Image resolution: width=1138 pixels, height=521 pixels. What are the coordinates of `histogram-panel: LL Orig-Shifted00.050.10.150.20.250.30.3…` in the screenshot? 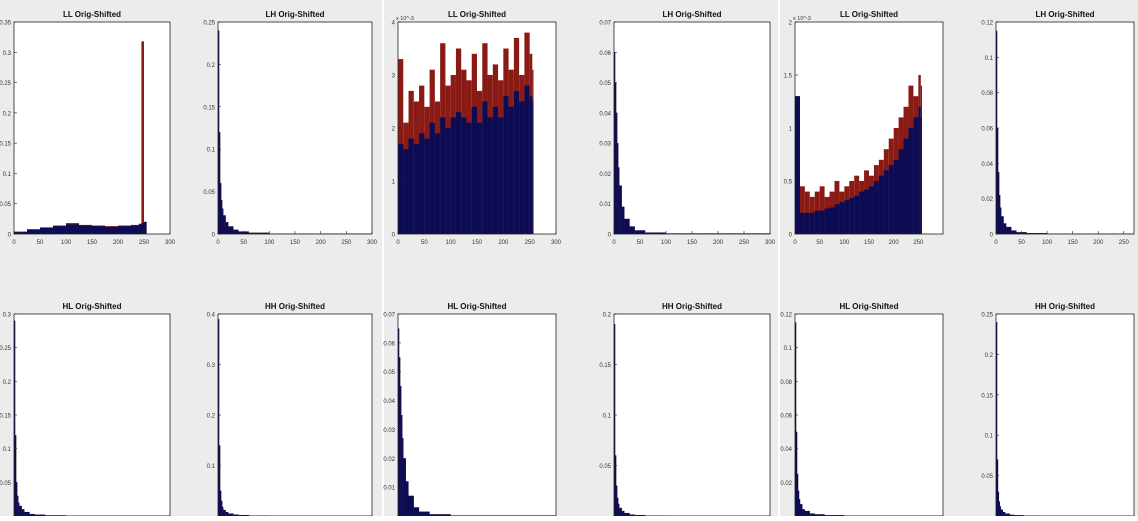 It's located at (88, 128).